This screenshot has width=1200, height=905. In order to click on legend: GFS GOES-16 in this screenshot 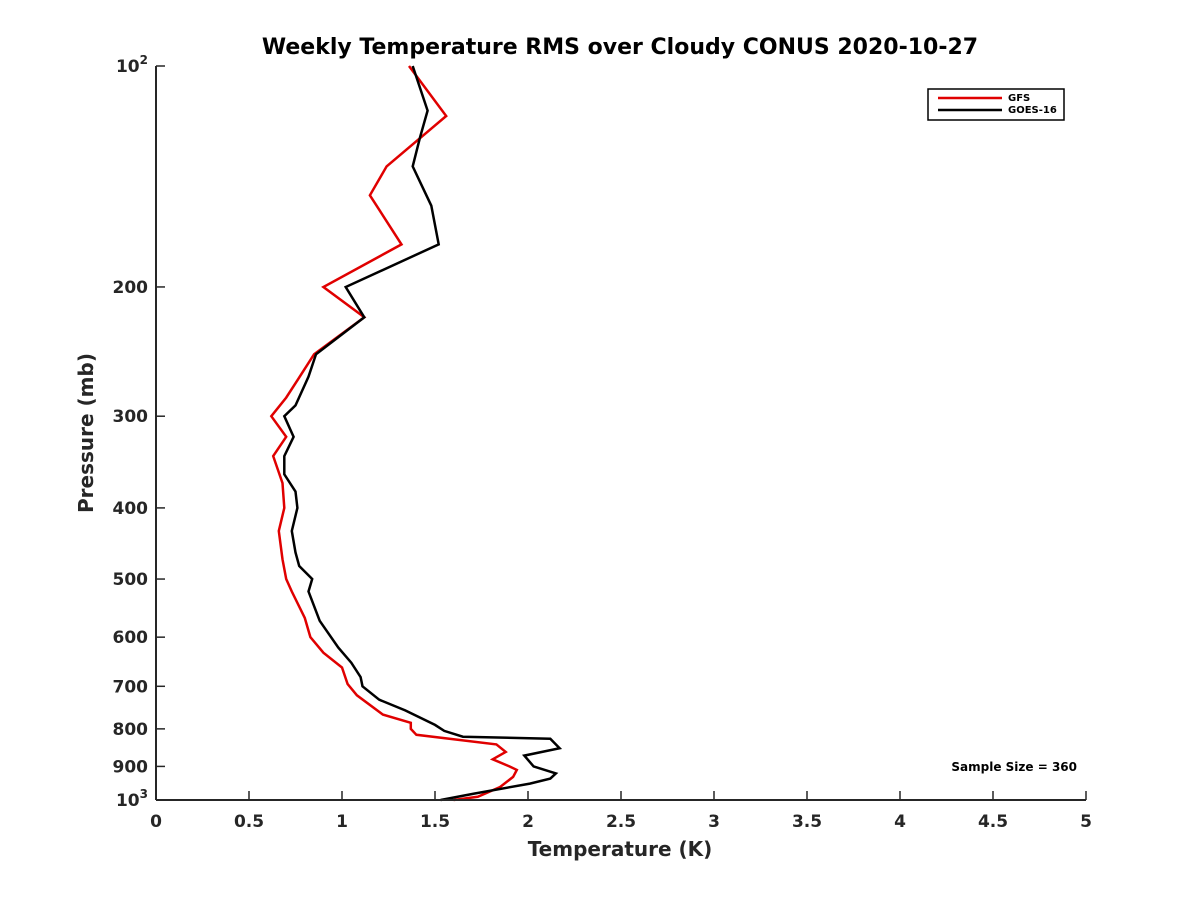, I will do `click(996, 104)`.